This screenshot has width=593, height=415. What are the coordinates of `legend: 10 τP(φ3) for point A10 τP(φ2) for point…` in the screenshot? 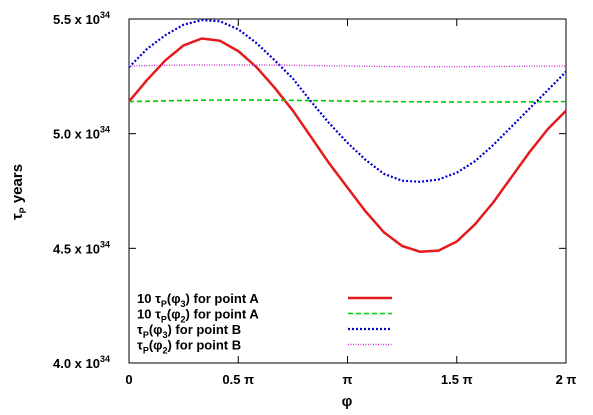 It's located at (264, 323).